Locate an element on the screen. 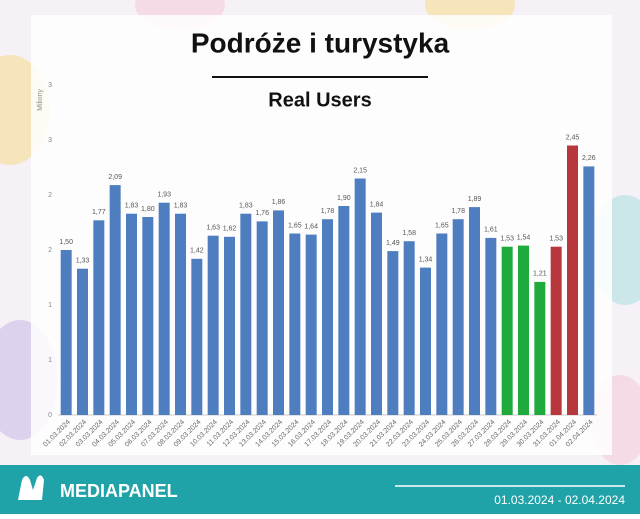  value-label: 2,26 is located at coordinates (589, 158).